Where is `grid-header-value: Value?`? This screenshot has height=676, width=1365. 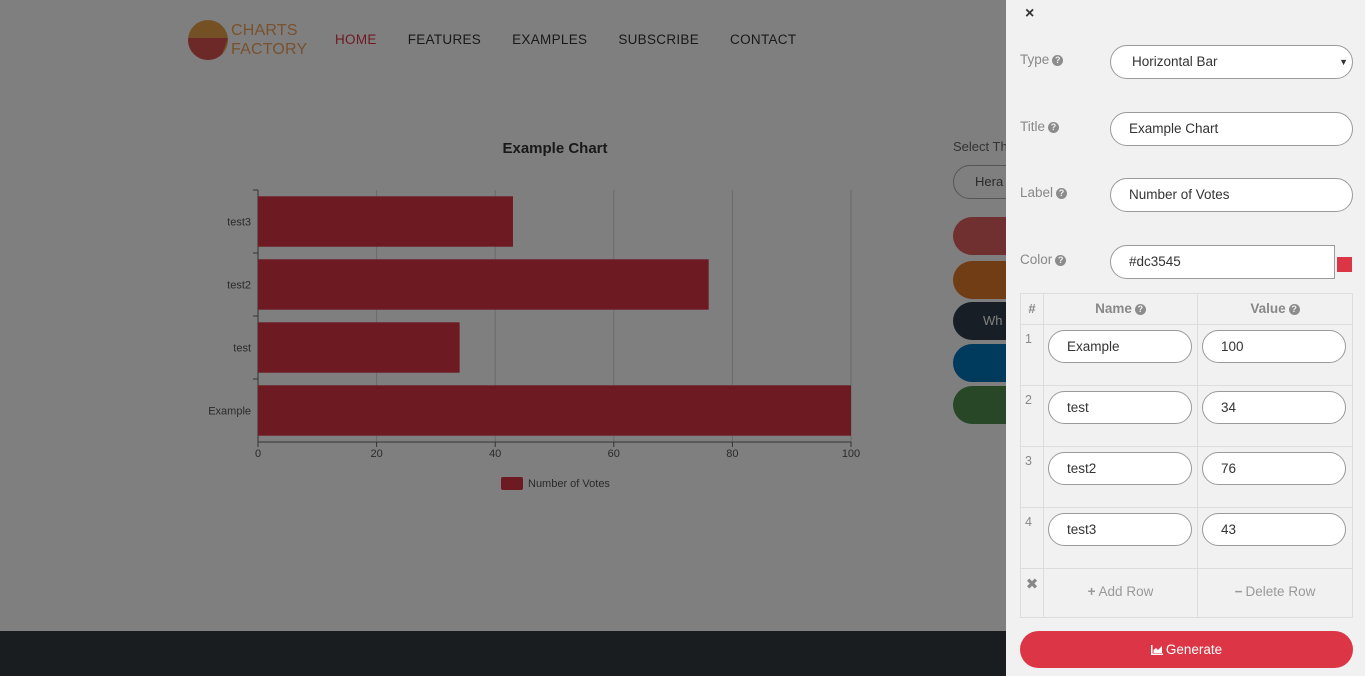
grid-header-value: Value? is located at coordinates (1275, 309).